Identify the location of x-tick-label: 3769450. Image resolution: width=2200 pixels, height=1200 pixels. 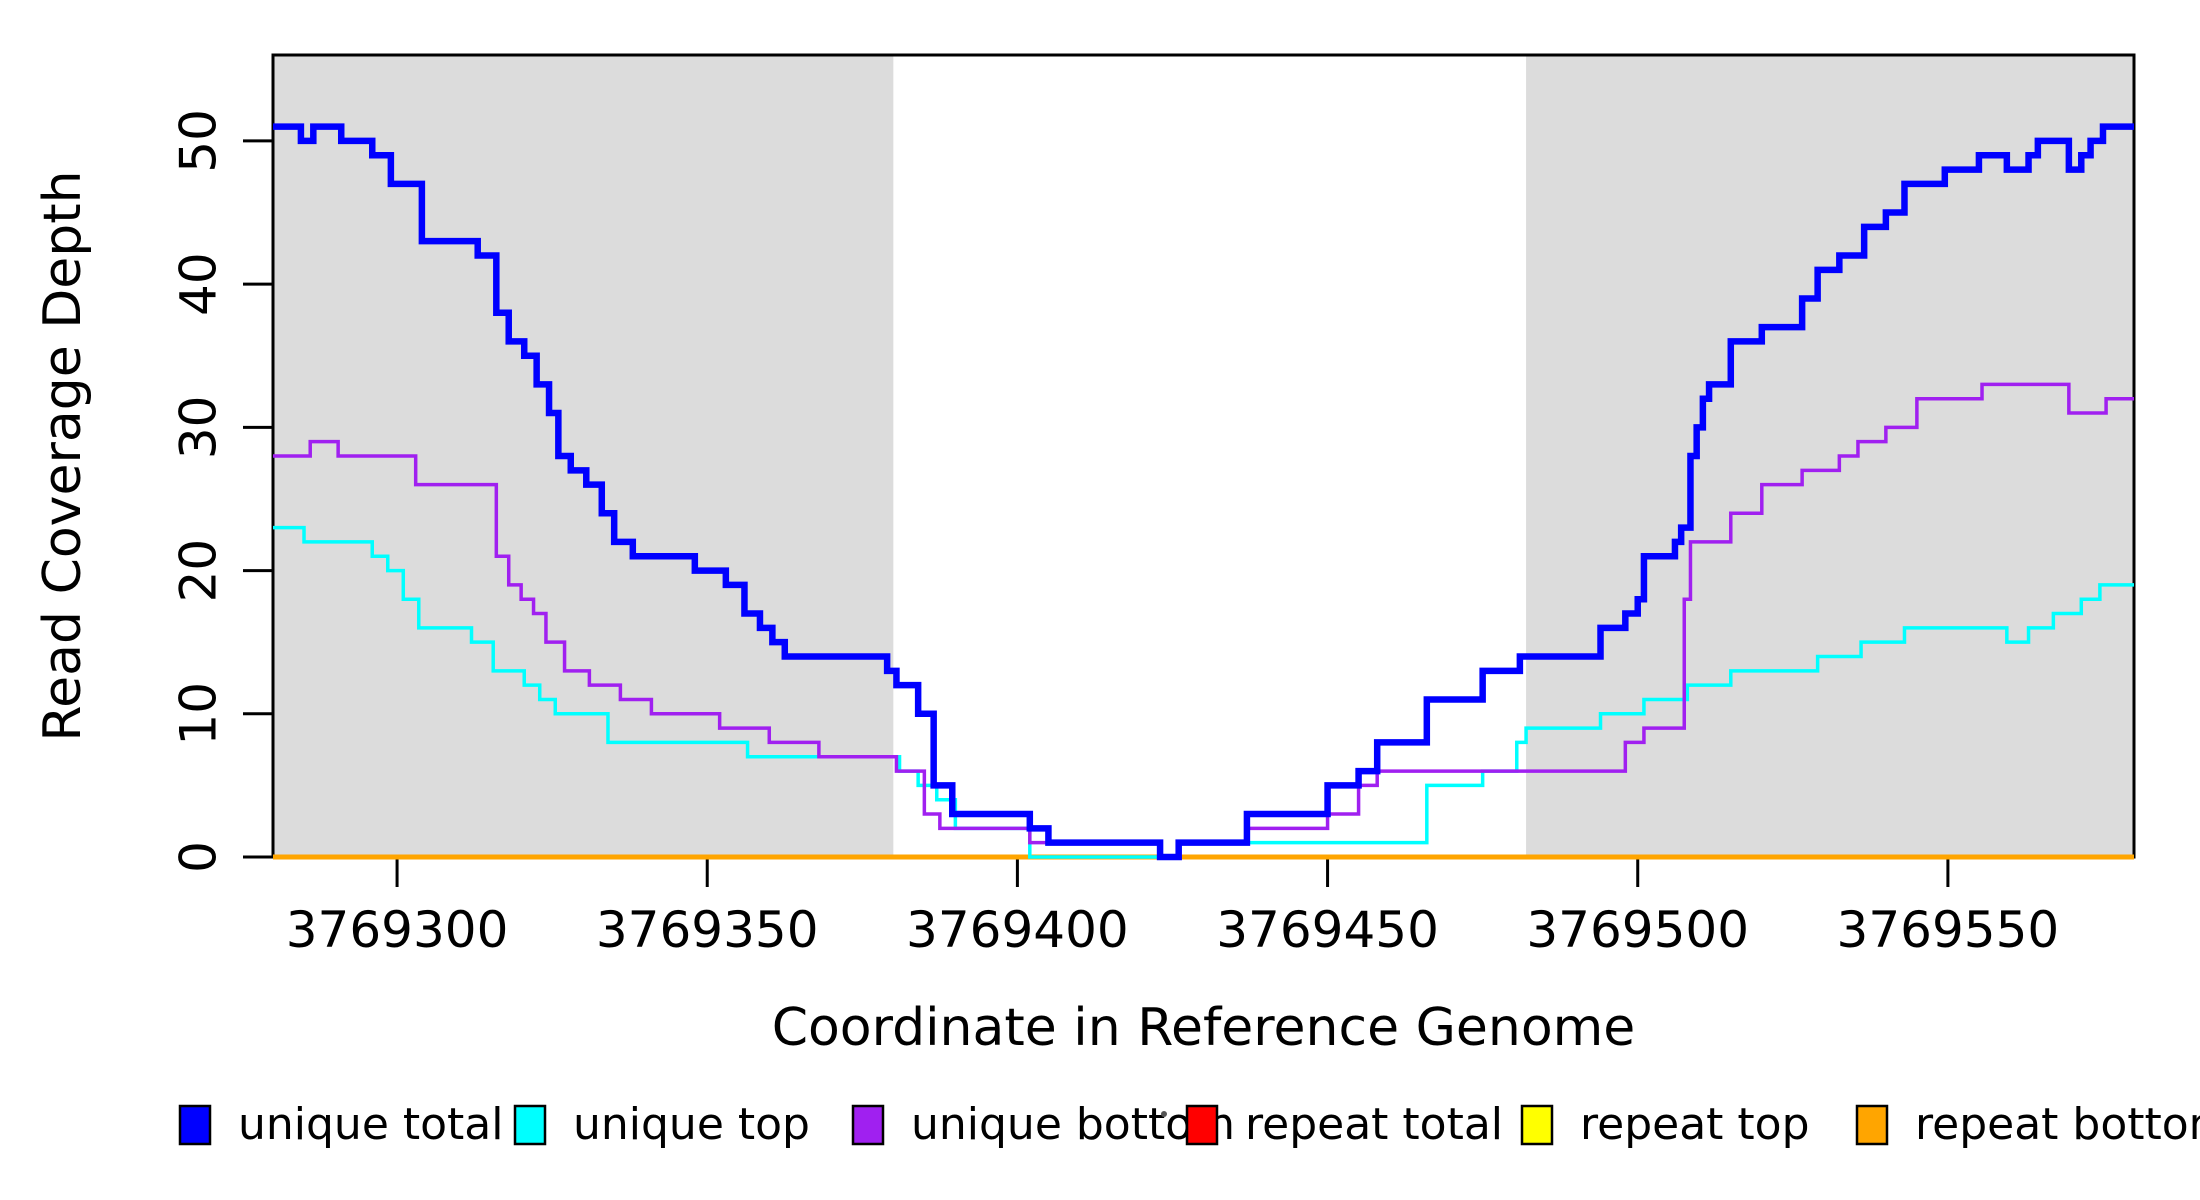
(1327, 930).